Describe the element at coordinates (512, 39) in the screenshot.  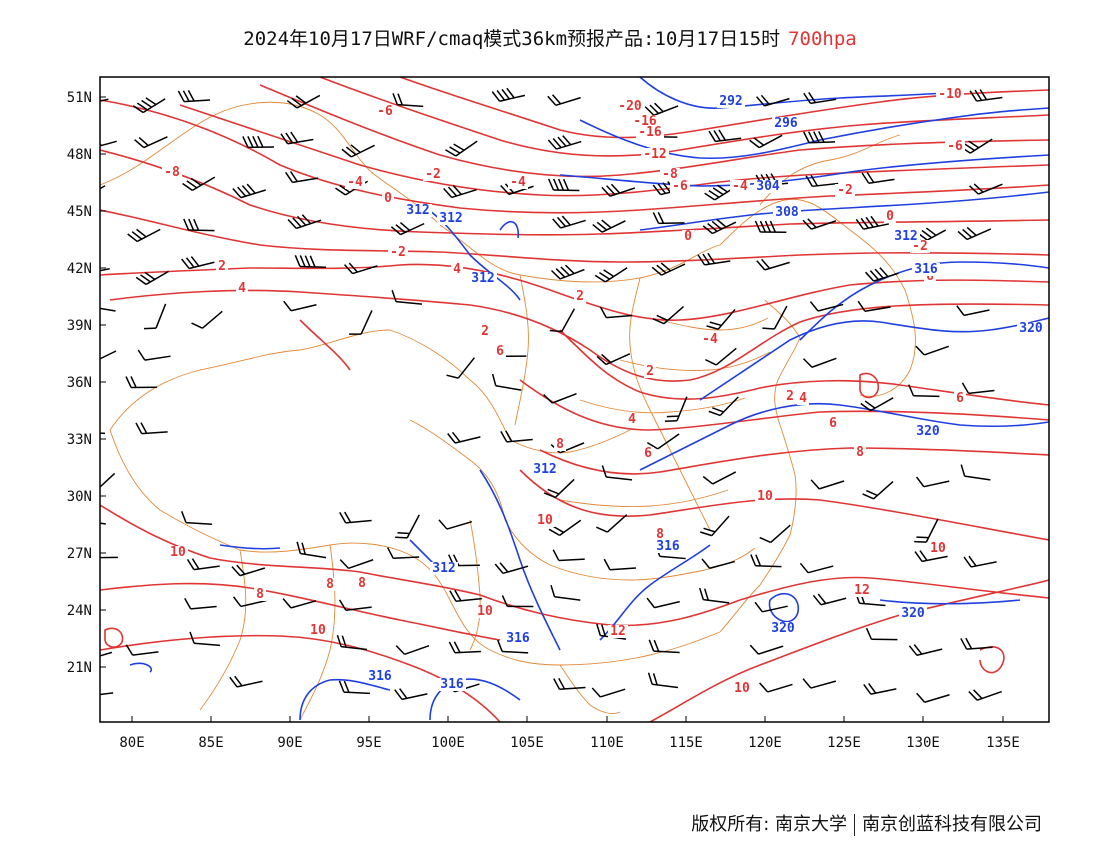
I see `title-main: 2024年10月17日WRF/cmaq模式36km预报产品:10月17日15时` at that location.